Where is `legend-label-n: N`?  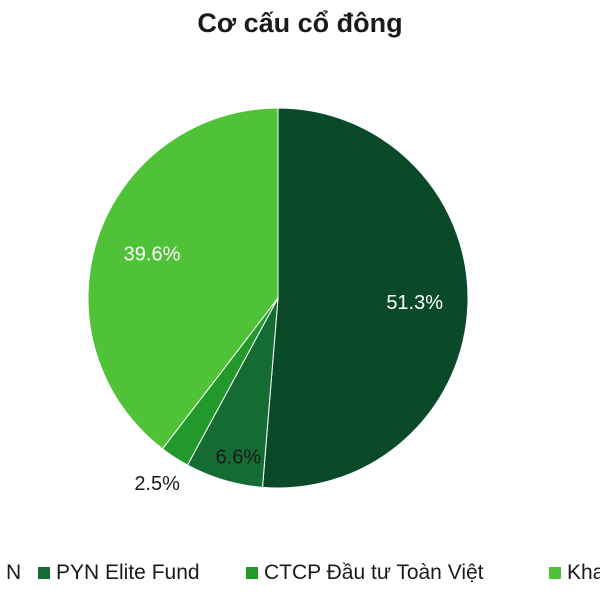
legend-label-n: N is located at coordinates (14, 572).